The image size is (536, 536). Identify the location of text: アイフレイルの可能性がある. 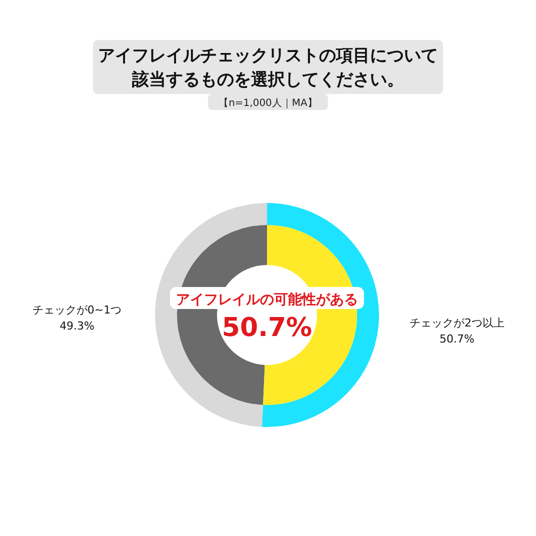
(267, 300).